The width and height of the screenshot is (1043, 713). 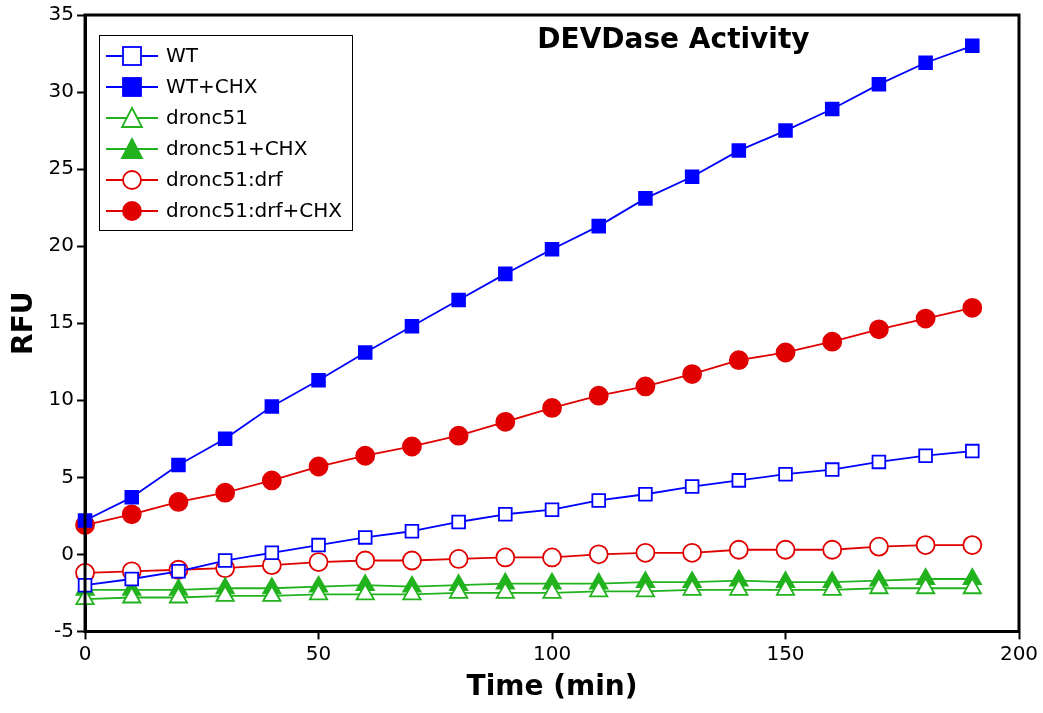 What do you see at coordinates (61, 167) in the screenshot?
I see `y-tick-label: 25` at bounding box center [61, 167].